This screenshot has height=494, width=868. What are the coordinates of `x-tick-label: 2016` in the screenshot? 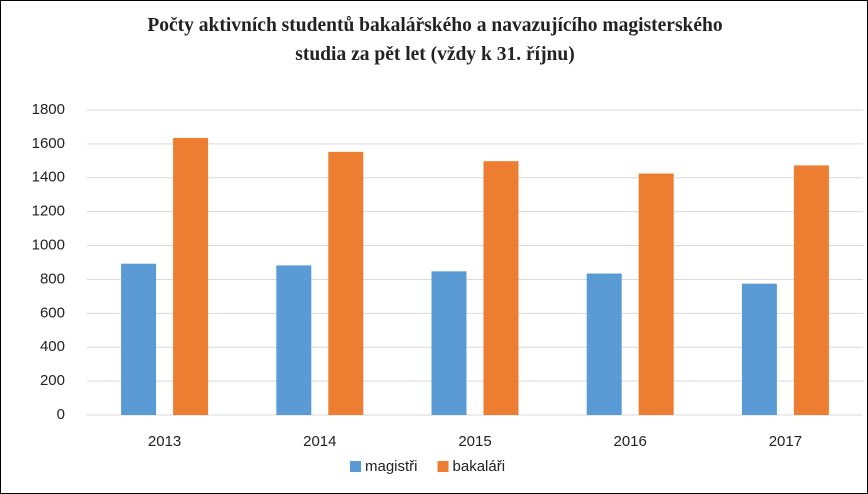 It's located at (630, 441).